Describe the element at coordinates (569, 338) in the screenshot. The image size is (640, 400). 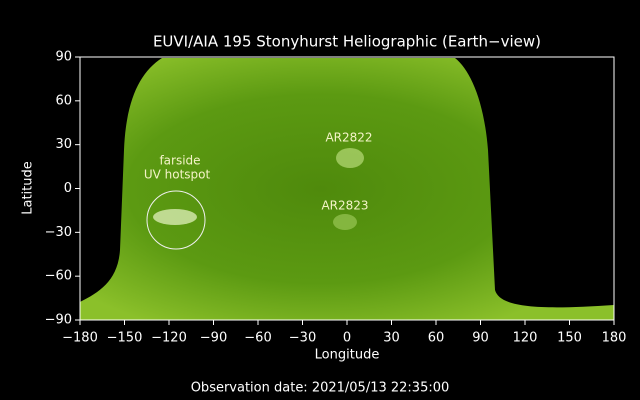
I see `x-tick-label: 150` at that location.